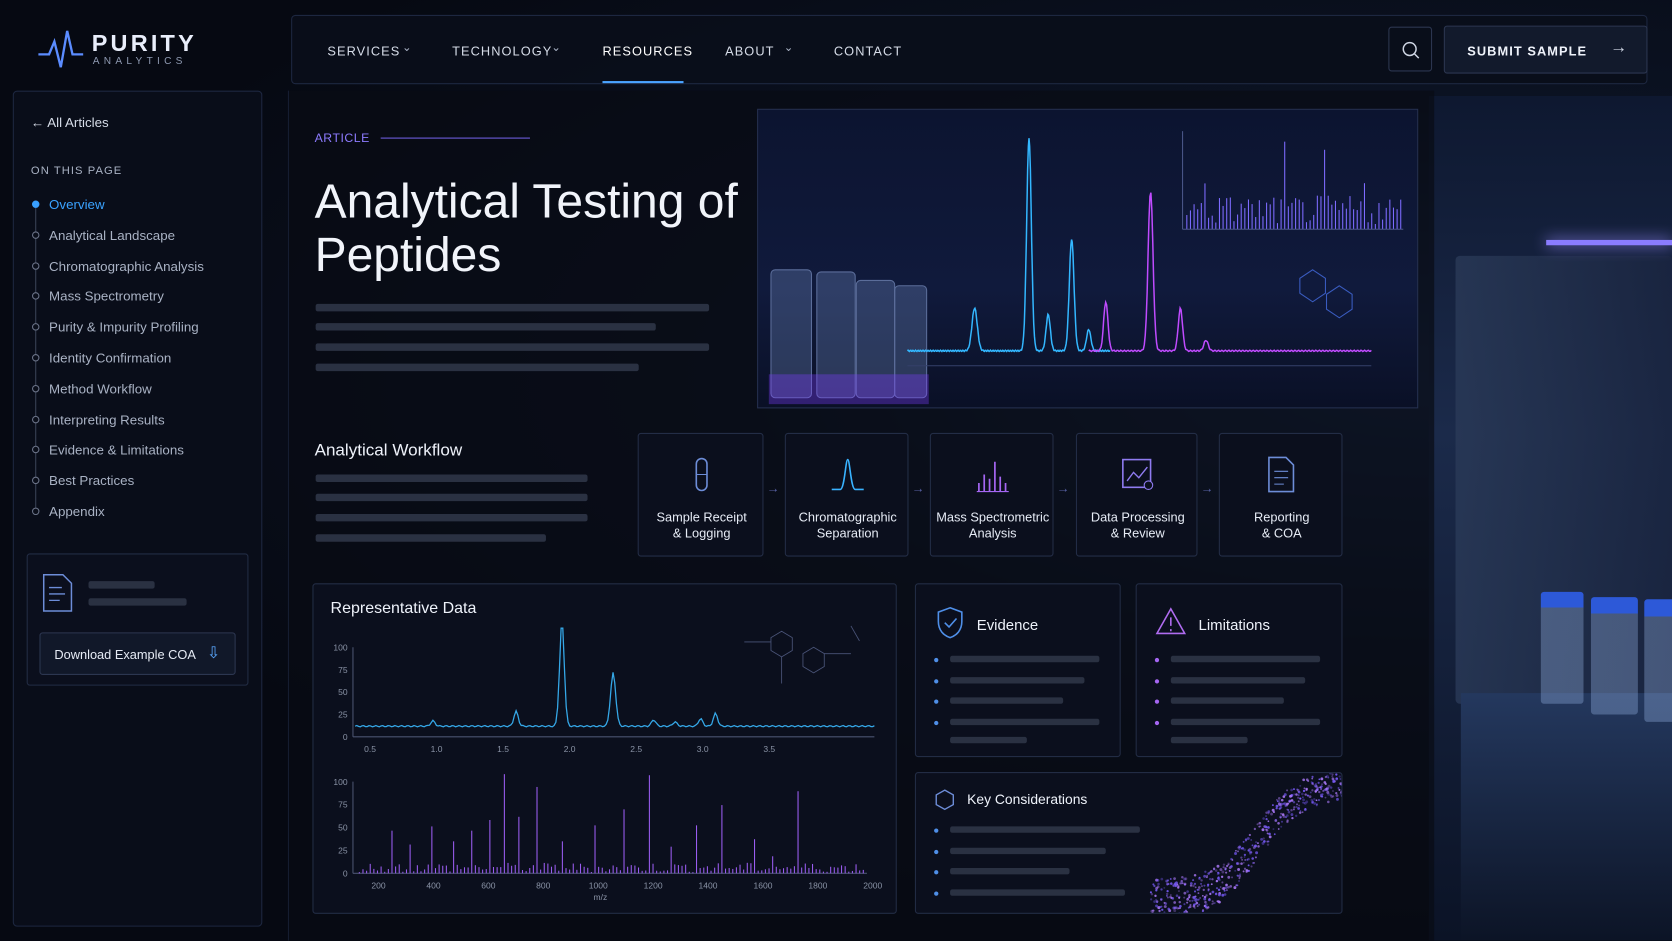 The height and width of the screenshot is (941, 1672). Describe the element at coordinates (750, 51) in the screenshot. I see `nav-item: ABOUT` at that location.